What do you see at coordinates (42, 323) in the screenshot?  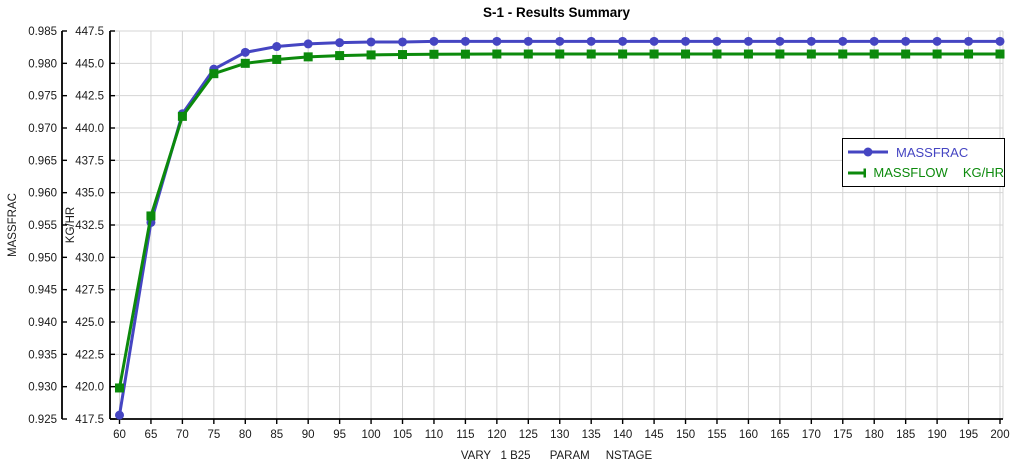 I see `svg-text: 0.940` at bounding box center [42, 323].